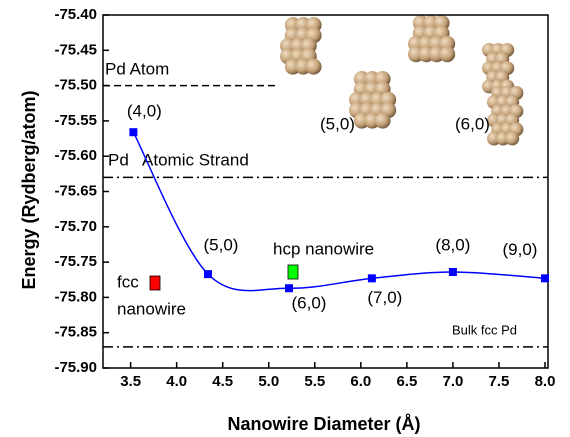  What do you see at coordinates (499, 381) in the screenshot?
I see `x-tick-label: 7.5` at bounding box center [499, 381].